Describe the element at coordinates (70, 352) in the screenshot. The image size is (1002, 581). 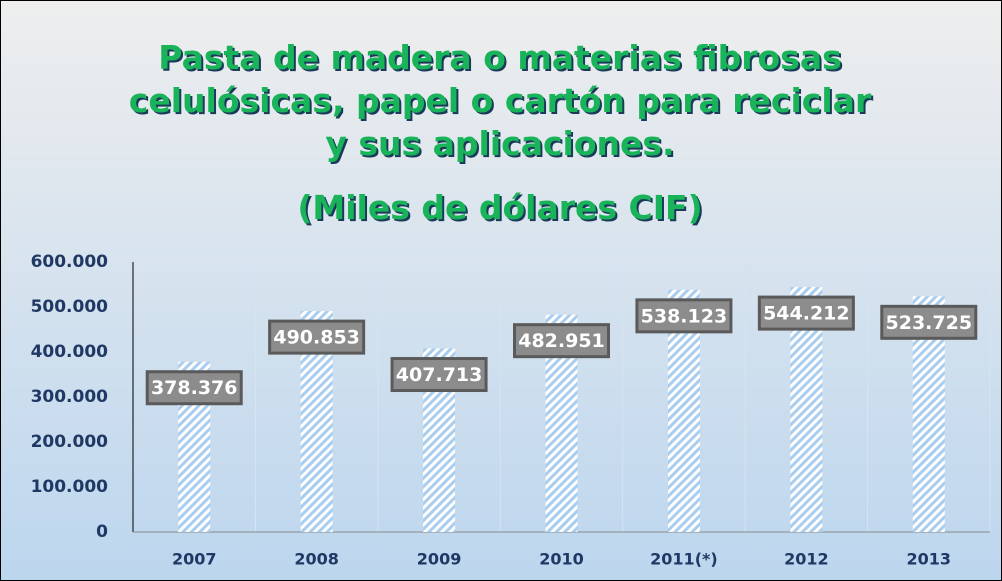
I see `y-tick-label: 400.000` at that location.